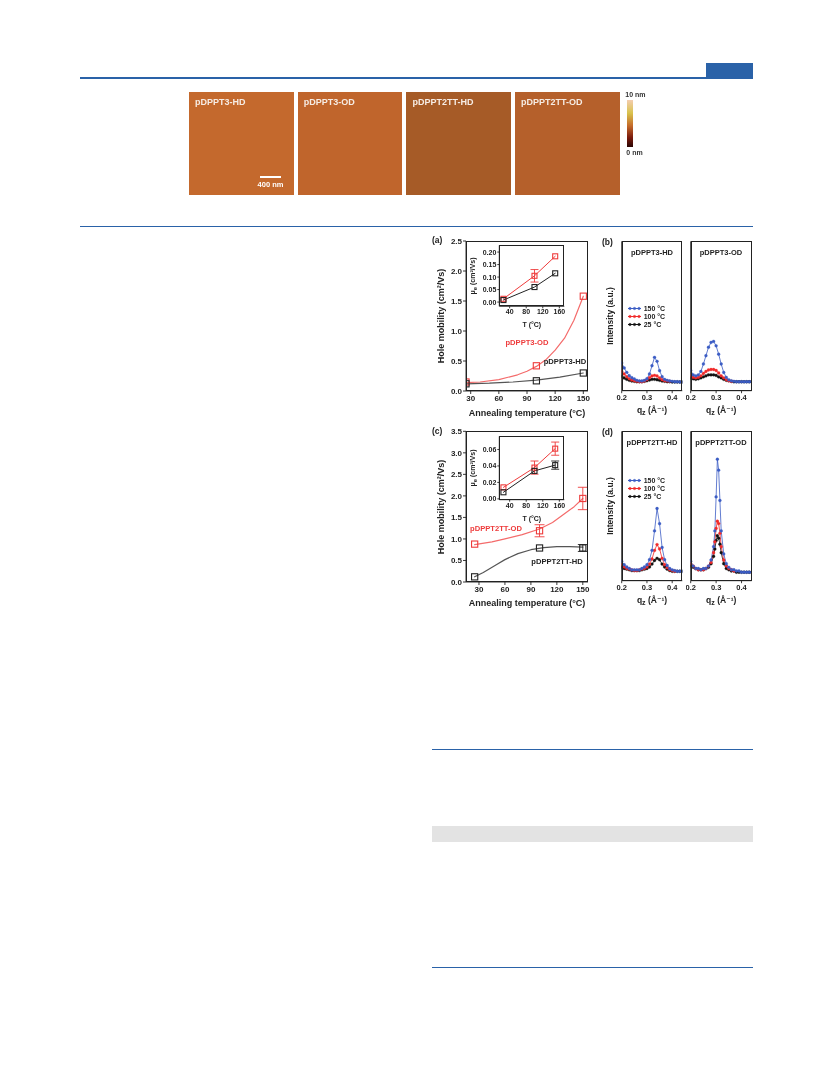 The width and height of the screenshot is (833, 1091). What do you see at coordinates (552, 103) in the screenshot?
I see `category-label: pDPPT2TT-OD` at bounding box center [552, 103].